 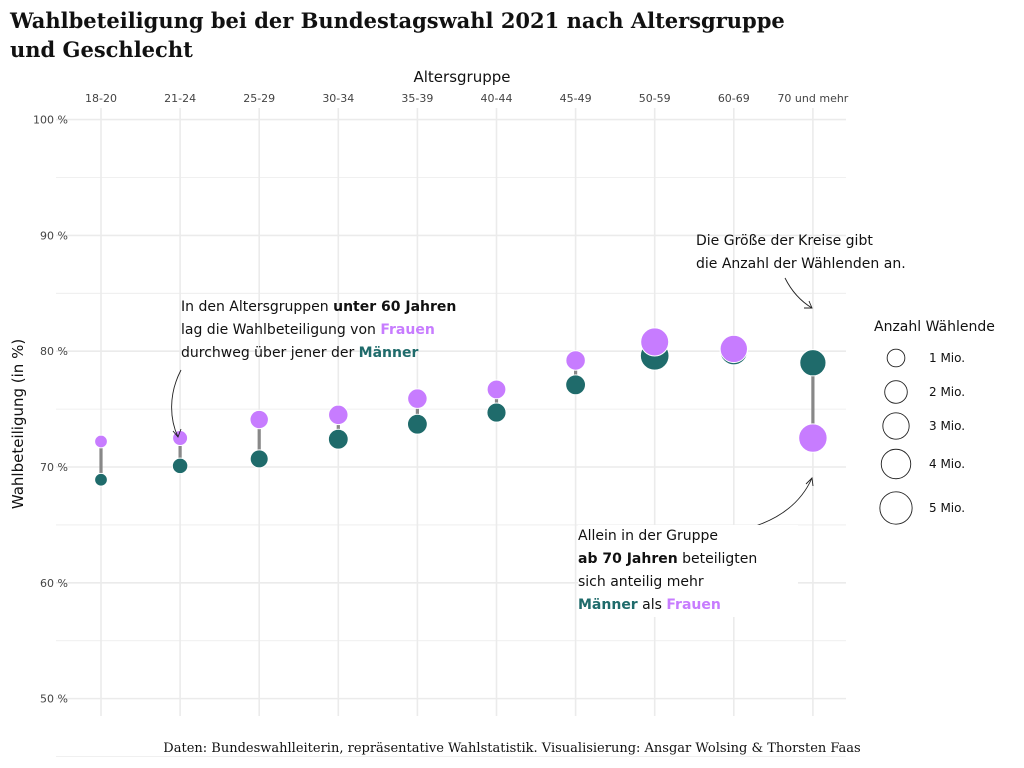 I want to click on x-axis-title: Altersgruppe, so click(x=462, y=77).